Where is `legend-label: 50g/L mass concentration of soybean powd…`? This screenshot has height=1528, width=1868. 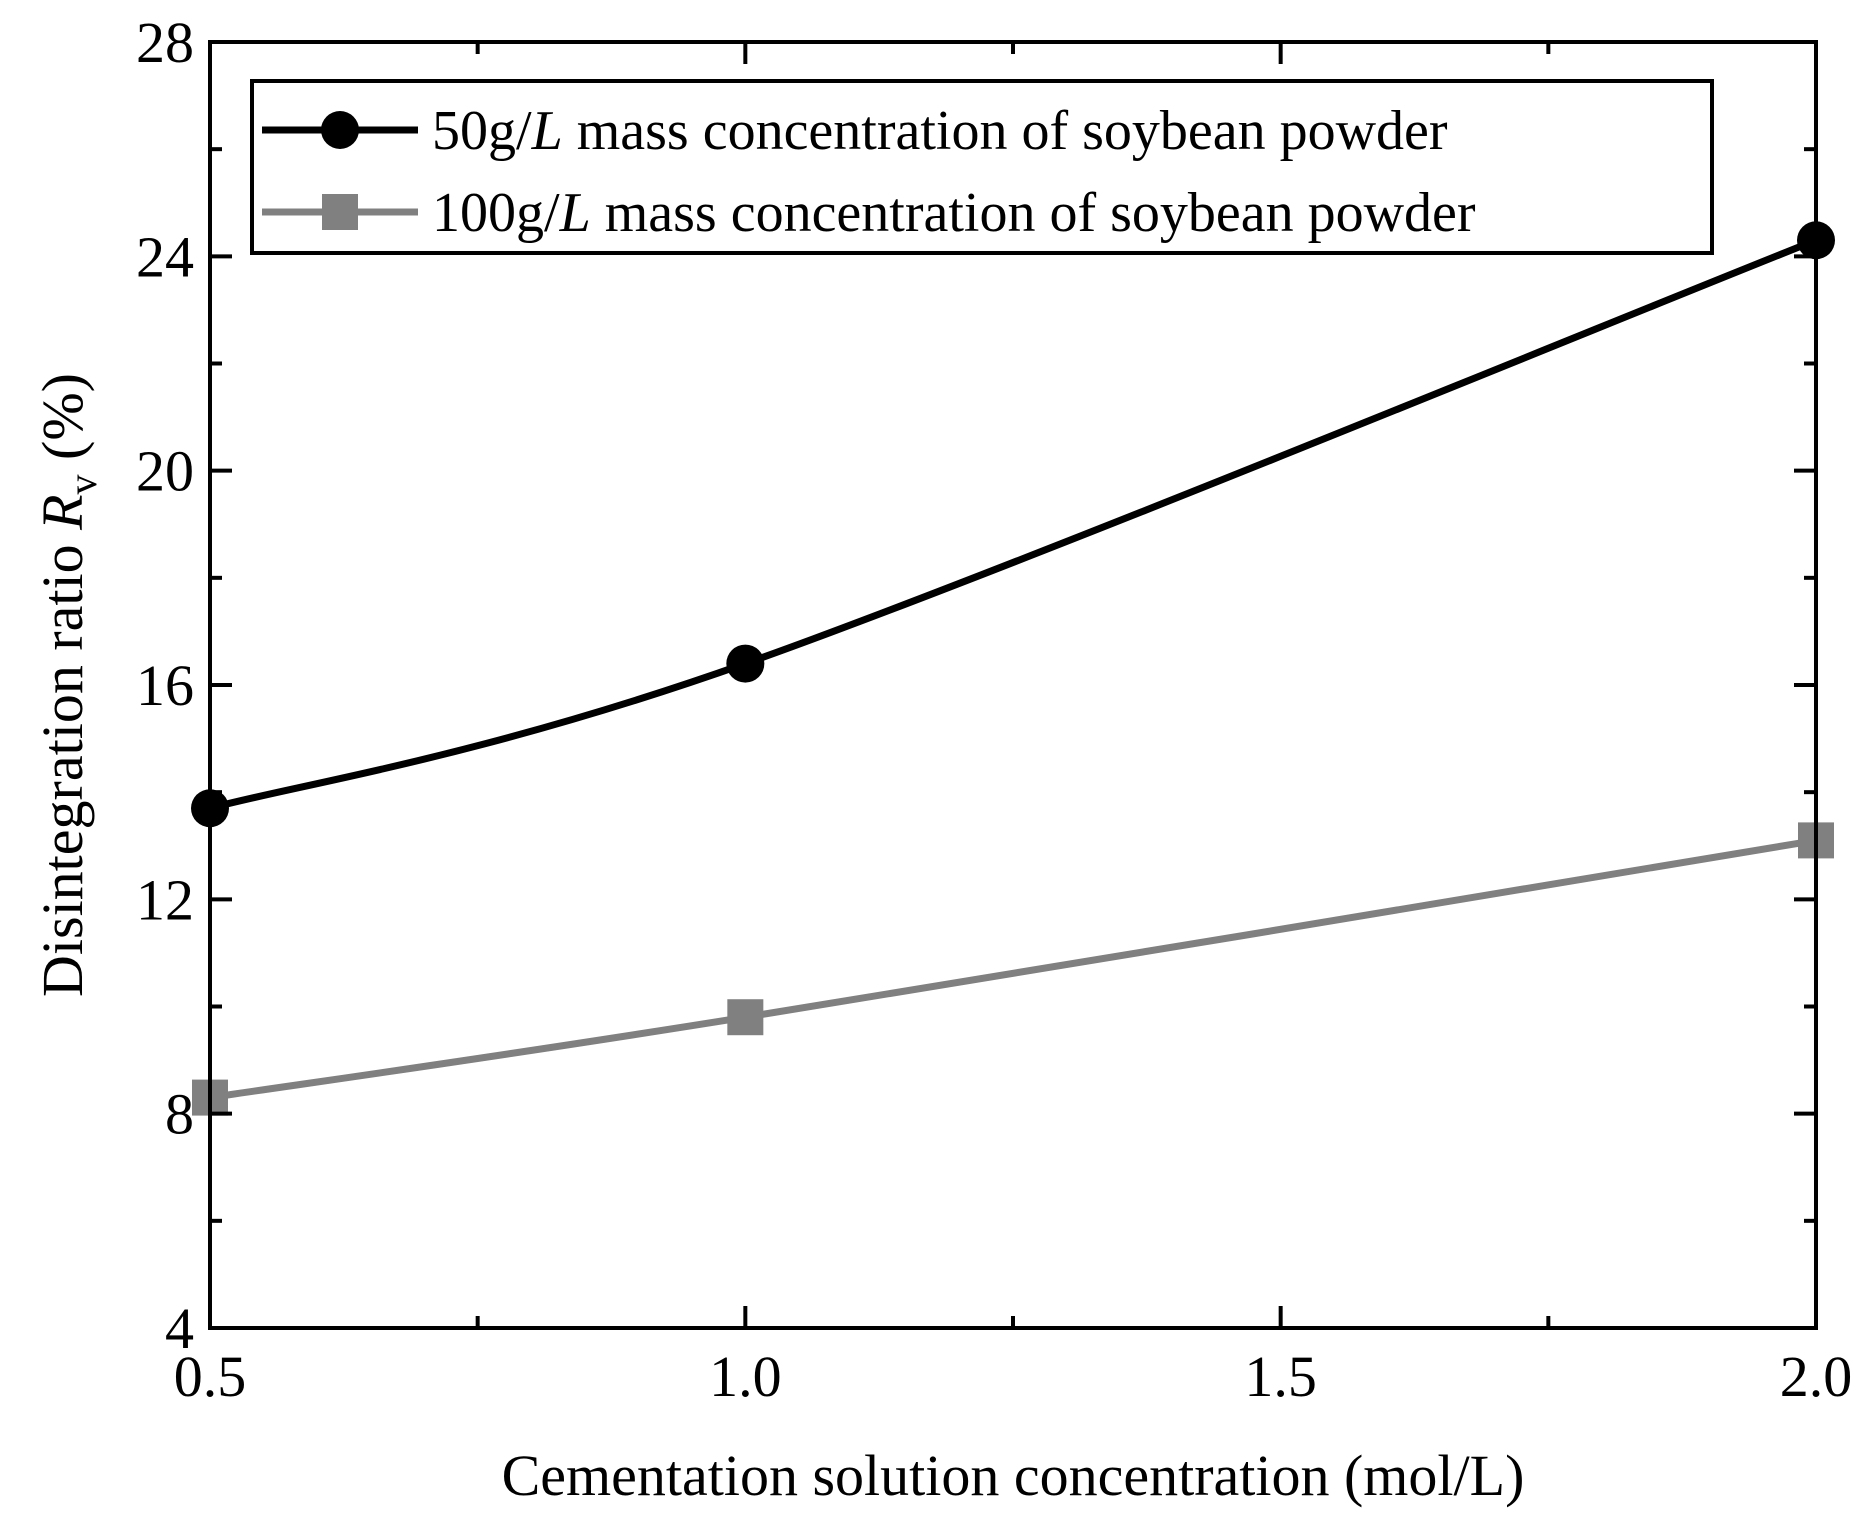 legend-label: 50g/L mass concentration of soybean powd… is located at coordinates (940, 131).